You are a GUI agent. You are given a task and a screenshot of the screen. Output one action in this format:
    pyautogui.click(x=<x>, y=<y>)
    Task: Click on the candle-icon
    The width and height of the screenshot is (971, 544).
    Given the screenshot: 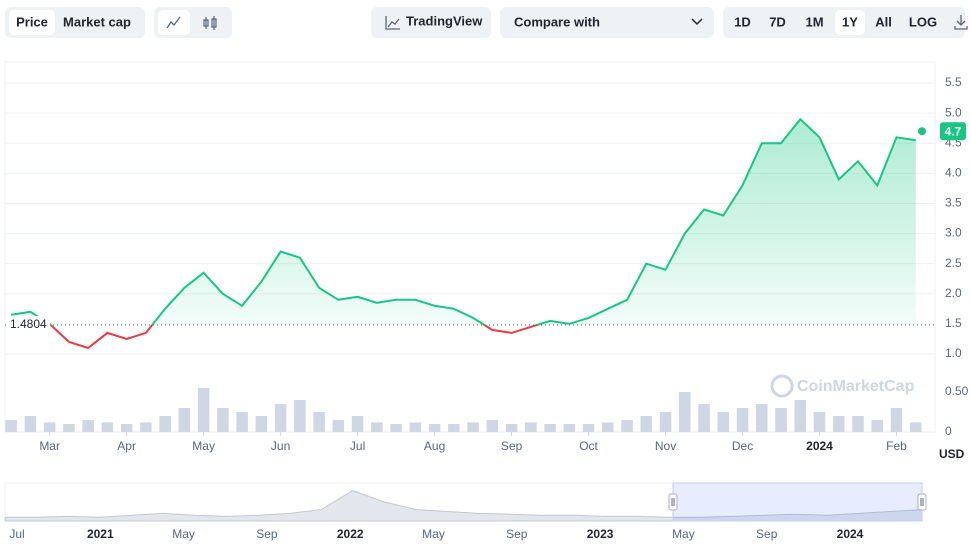 What is the action you would take?
    pyautogui.click(x=210, y=23)
    